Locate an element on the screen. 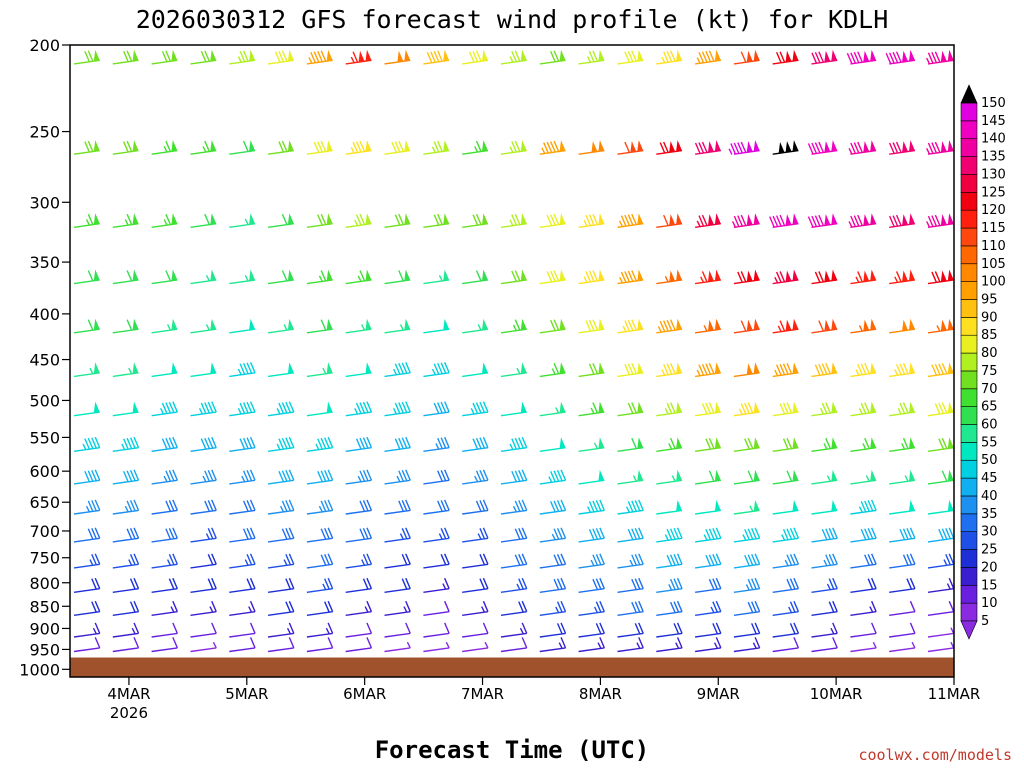 This screenshot has height=768, width=1024. colorbar-swatch is located at coordinates (969, 308).